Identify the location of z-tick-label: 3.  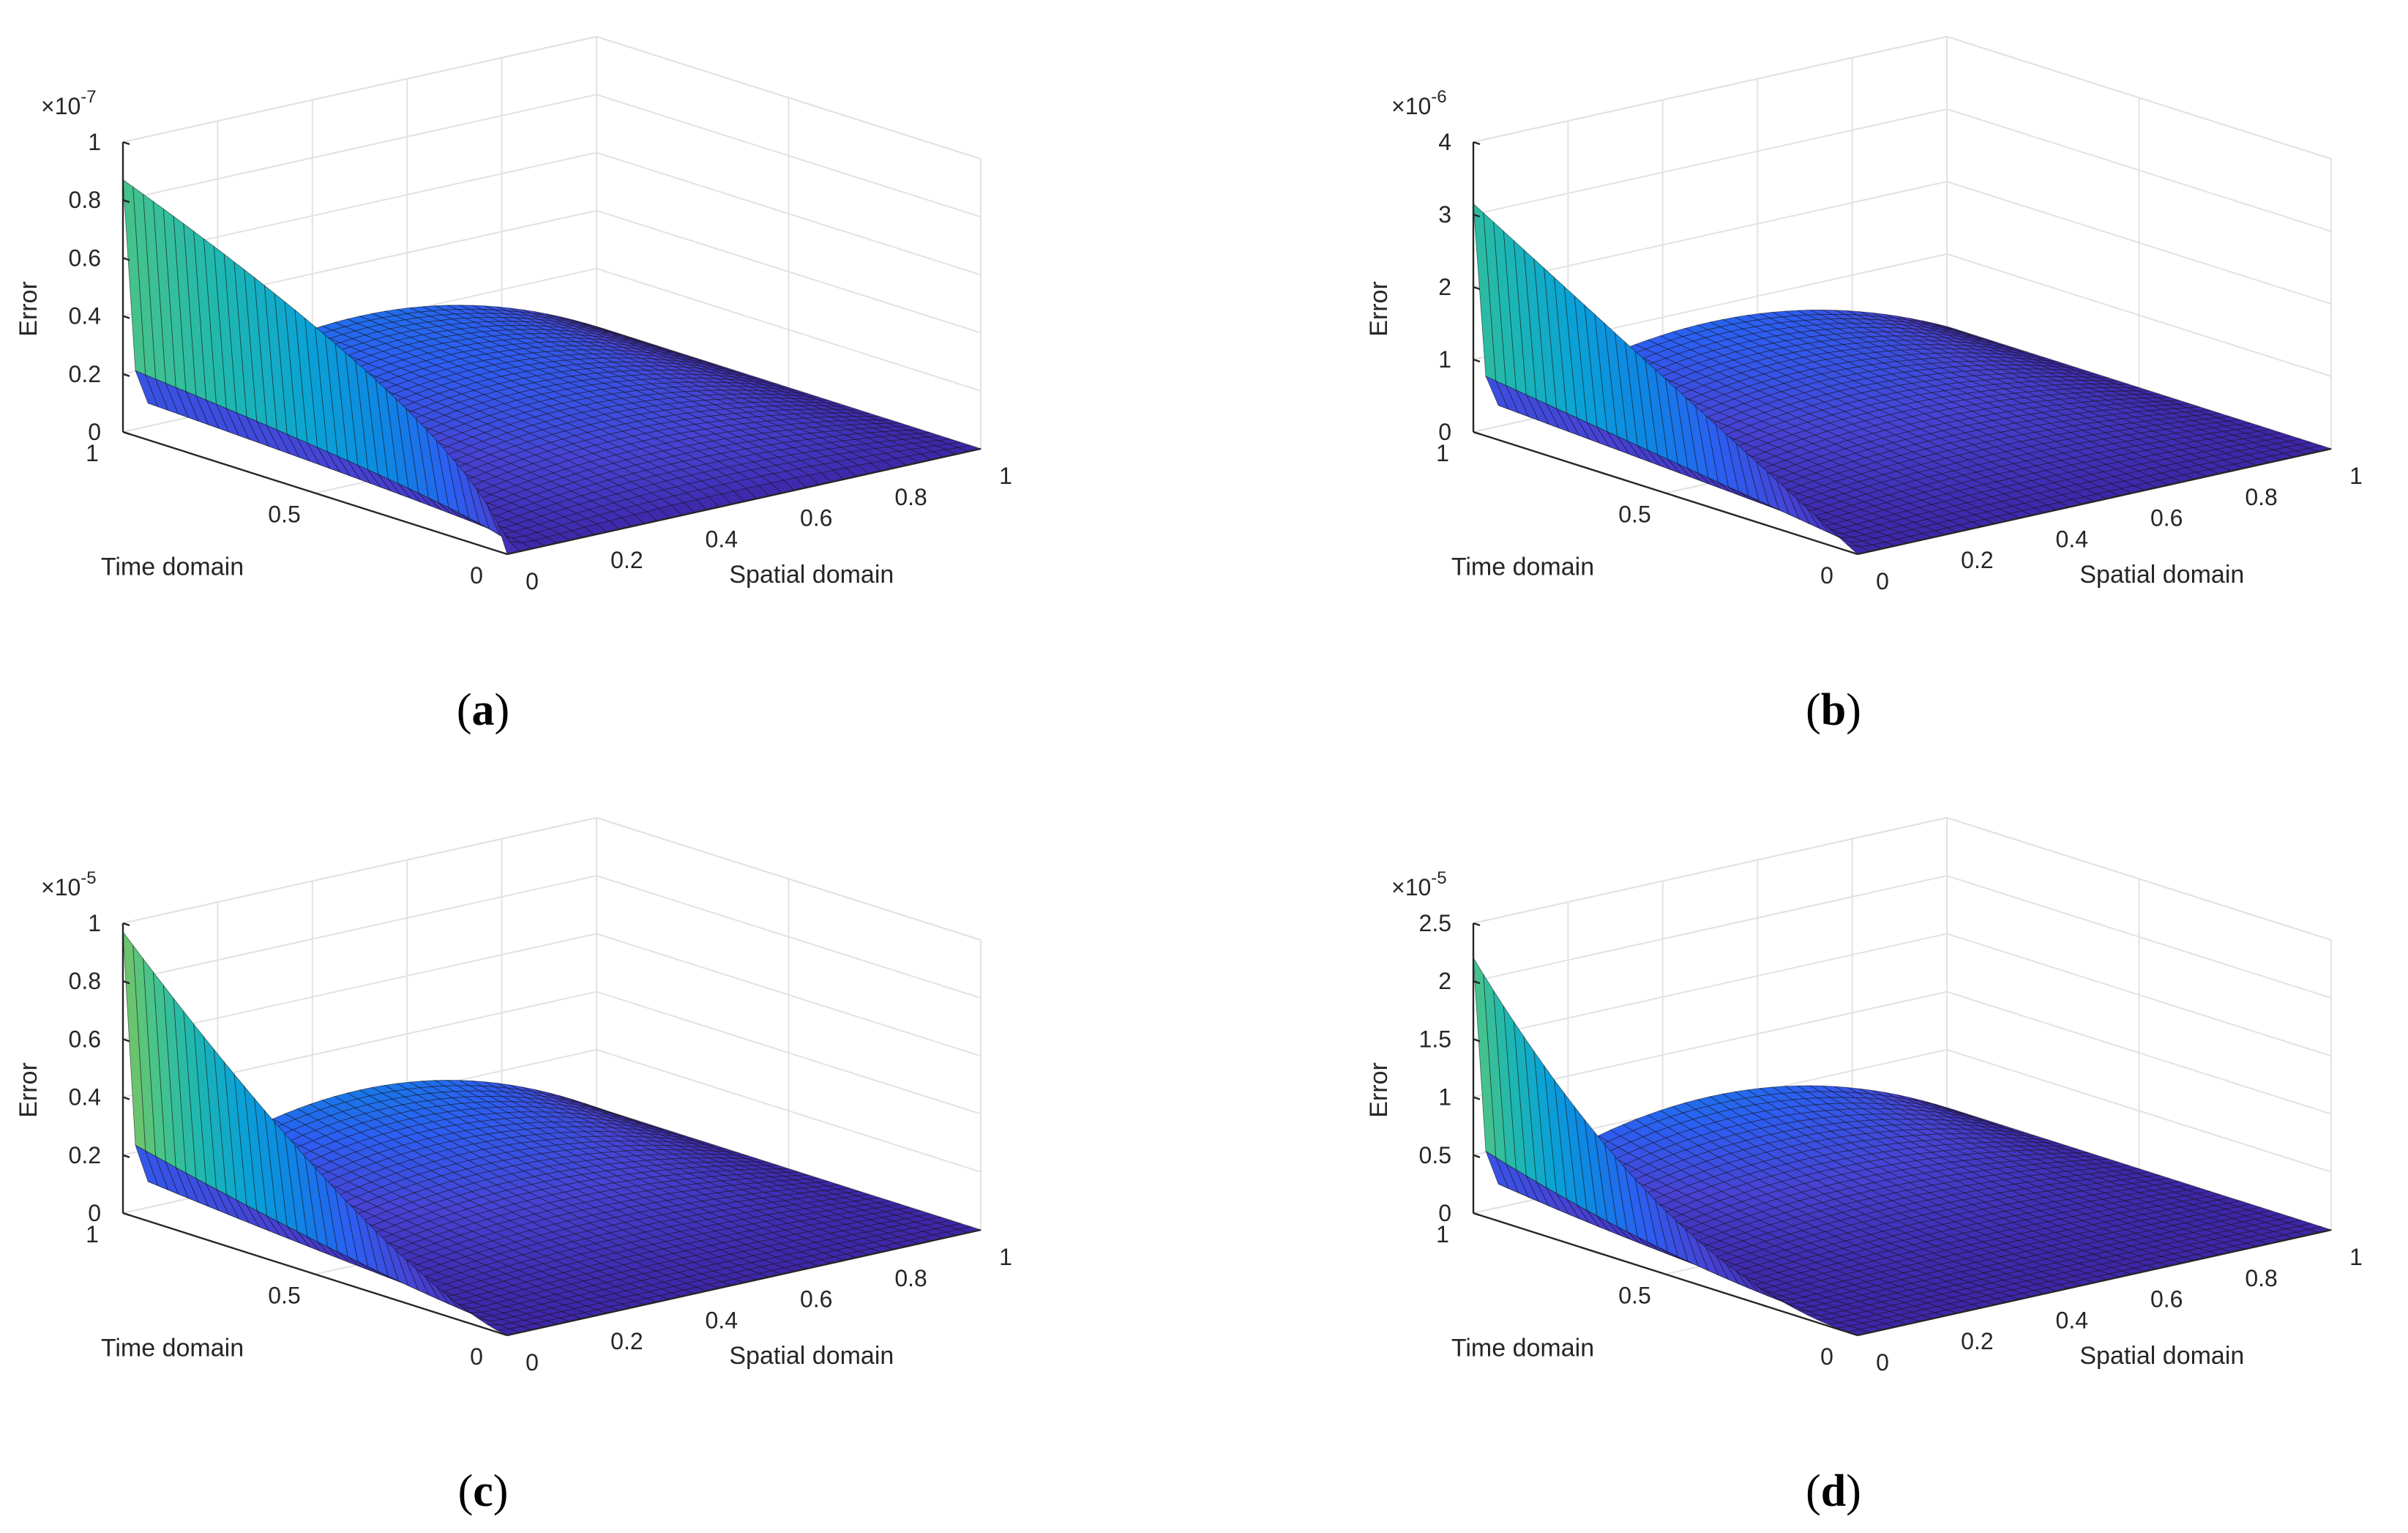
(1444, 214).